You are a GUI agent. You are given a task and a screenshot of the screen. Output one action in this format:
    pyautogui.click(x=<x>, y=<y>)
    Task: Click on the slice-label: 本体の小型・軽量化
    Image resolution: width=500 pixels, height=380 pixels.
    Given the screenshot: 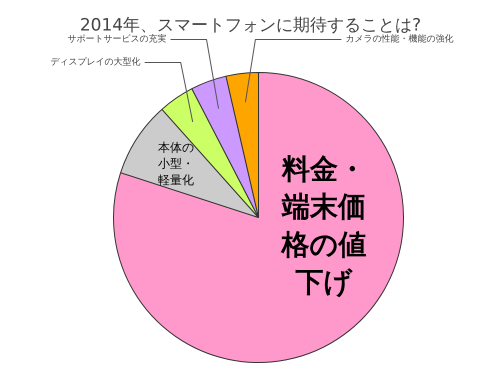 What is the action you would take?
    pyautogui.click(x=176, y=163)
    